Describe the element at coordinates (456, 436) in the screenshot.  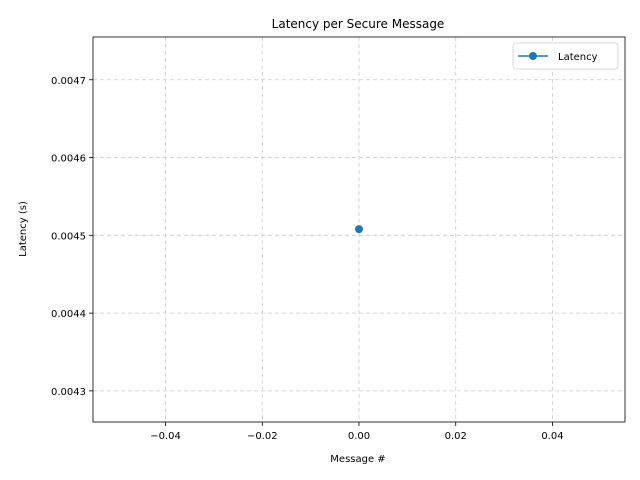
I see `x-tick-label: 0.02` at that location.